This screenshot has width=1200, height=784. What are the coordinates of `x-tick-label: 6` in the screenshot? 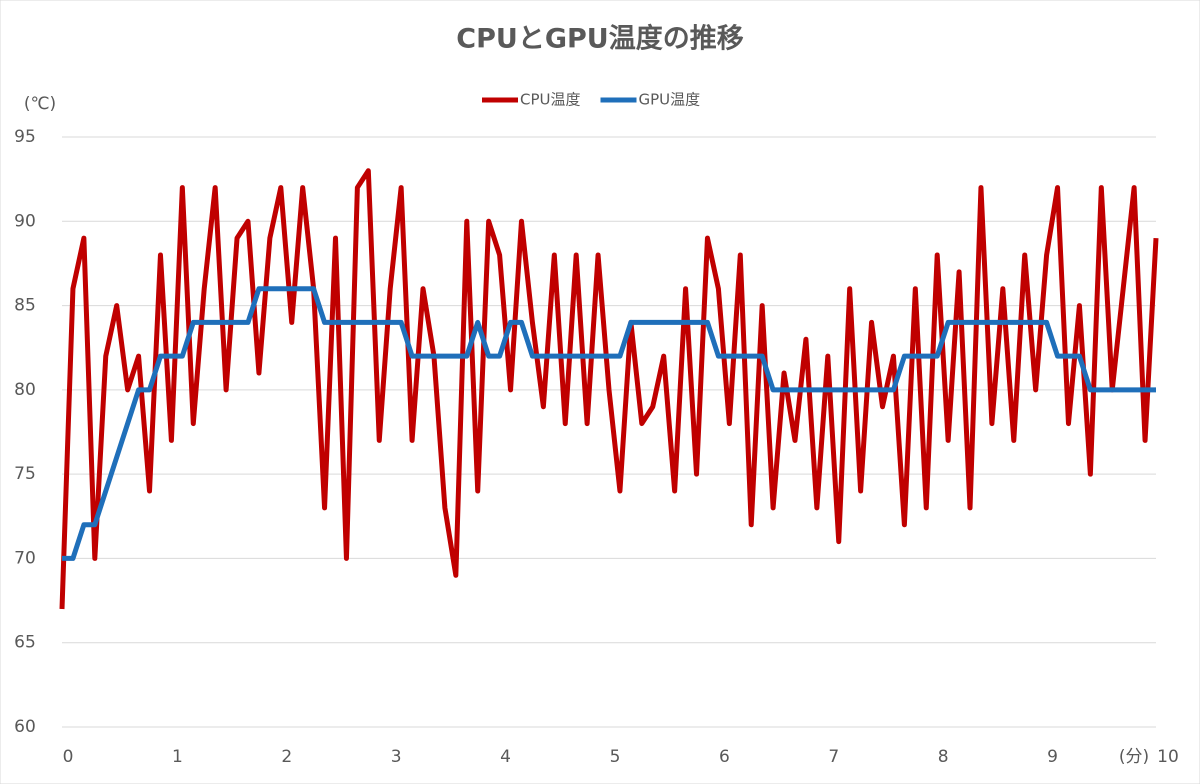 It's located at (724, 757).